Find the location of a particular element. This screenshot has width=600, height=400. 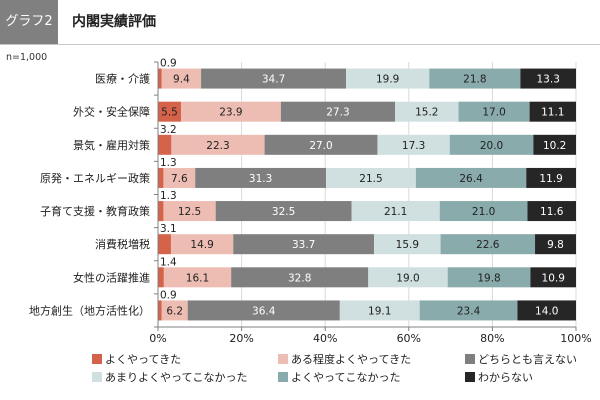

data-label: 33.7 is located at coordinates (303, 245).